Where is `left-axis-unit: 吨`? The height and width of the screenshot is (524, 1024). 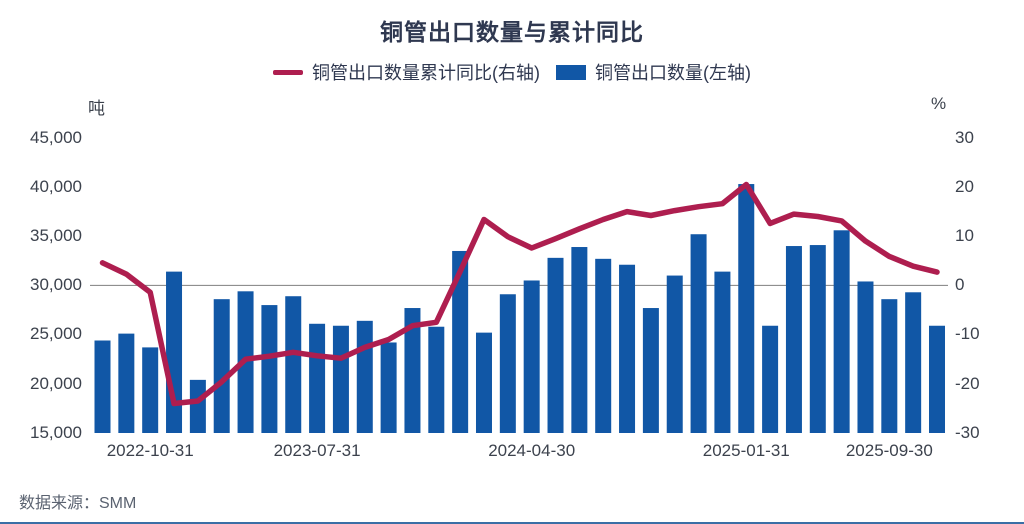
left-axis-unit: 吨 is located at coordinates (96, 108).